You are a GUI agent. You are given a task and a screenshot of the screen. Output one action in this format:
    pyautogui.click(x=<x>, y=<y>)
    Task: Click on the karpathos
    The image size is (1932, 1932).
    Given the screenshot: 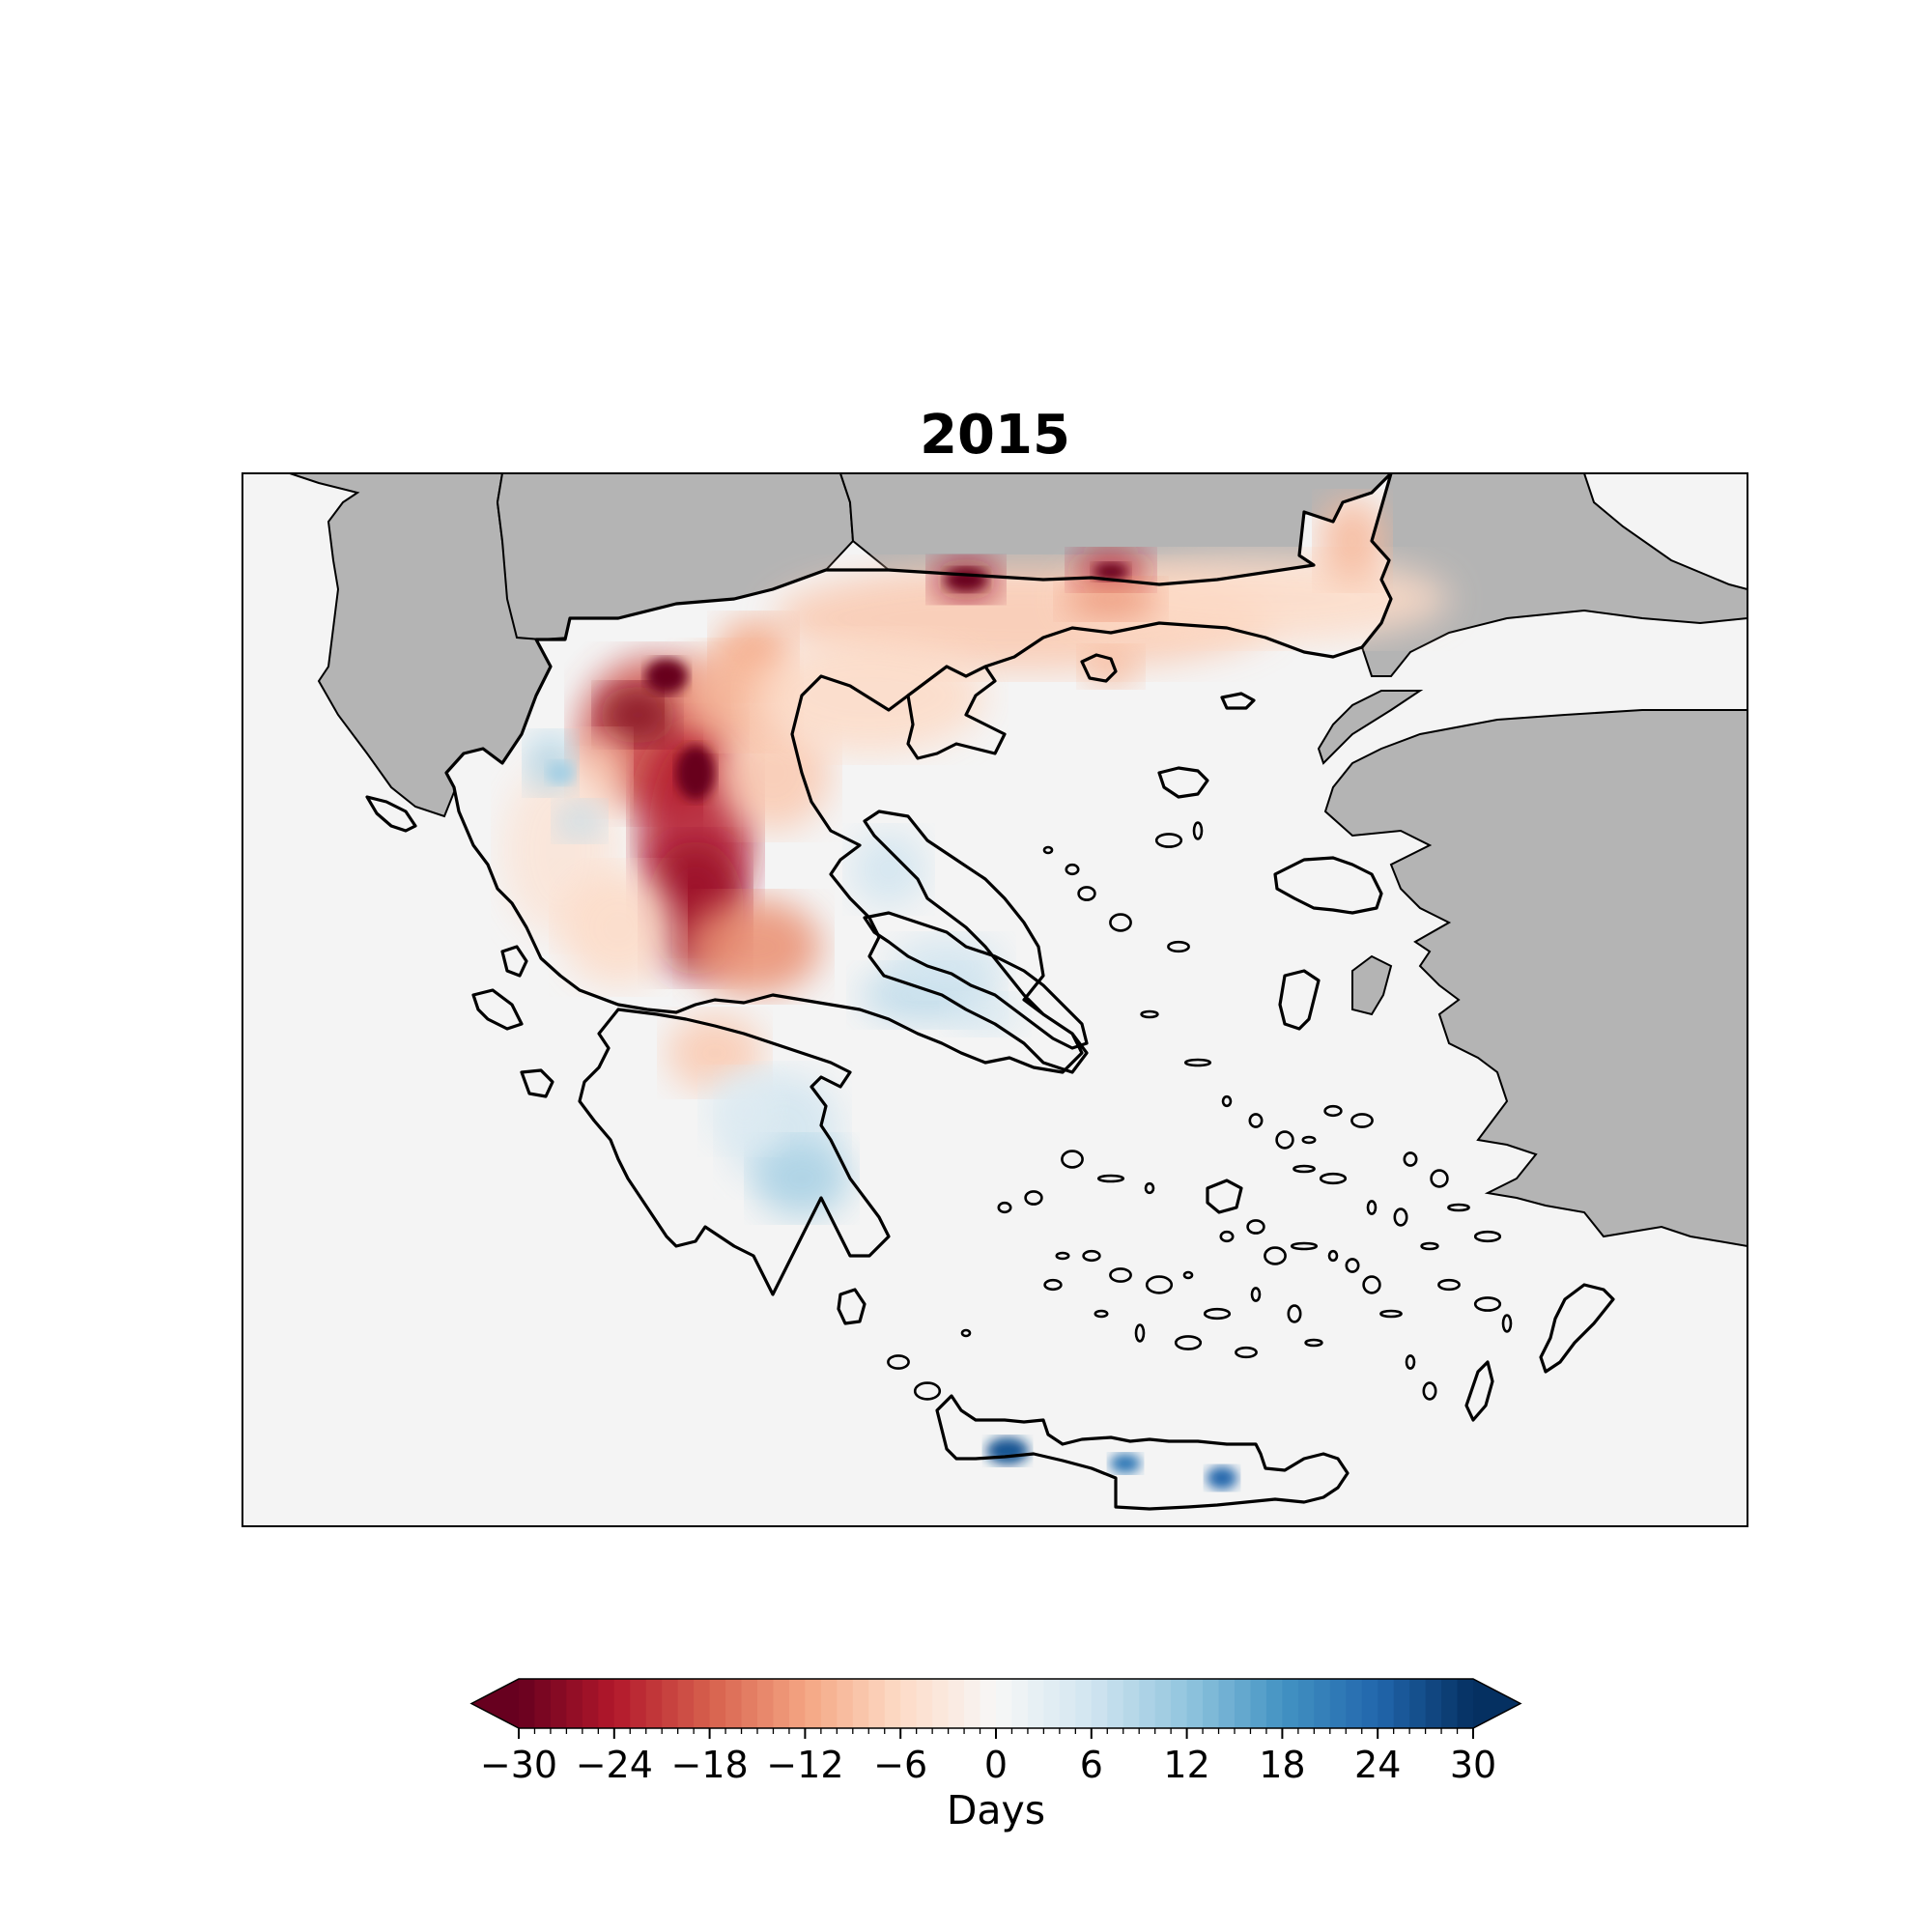 What is the action you would take?
    pyautogui.click(x=1479, y=1391)
    